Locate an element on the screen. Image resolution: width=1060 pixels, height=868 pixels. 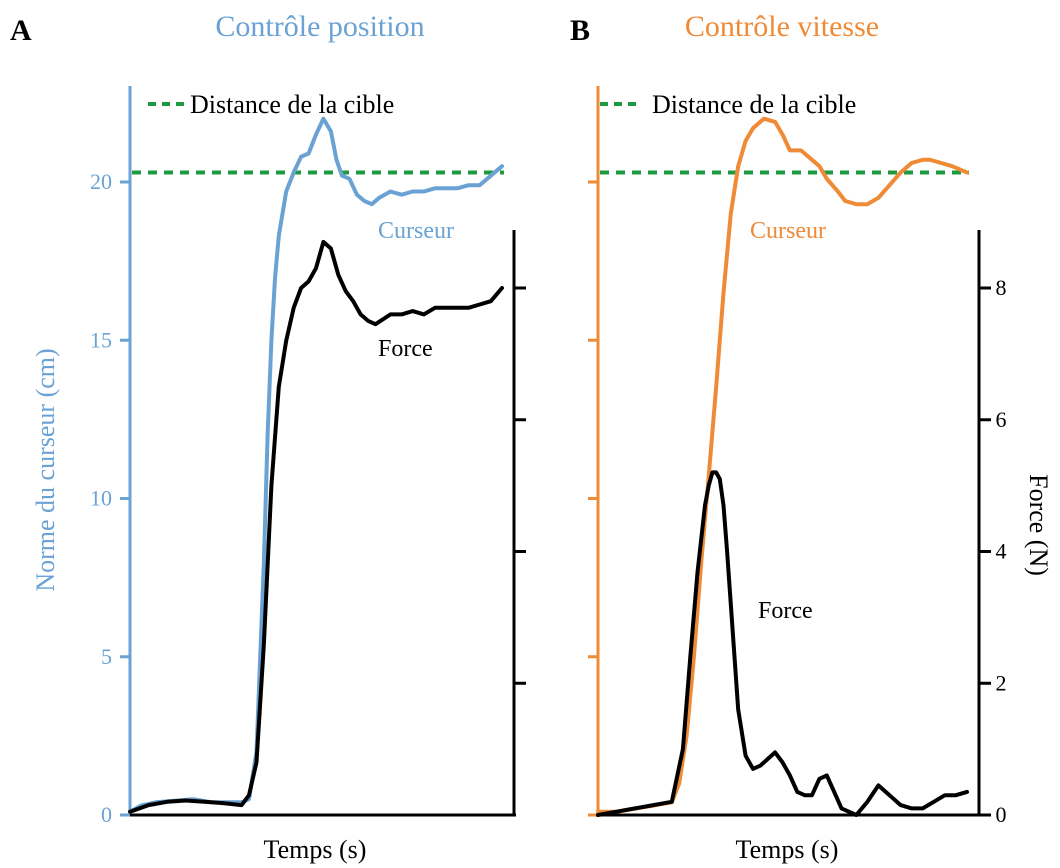
panel-a-xlabel: Temps (s) is located at coordinates (315, 849).